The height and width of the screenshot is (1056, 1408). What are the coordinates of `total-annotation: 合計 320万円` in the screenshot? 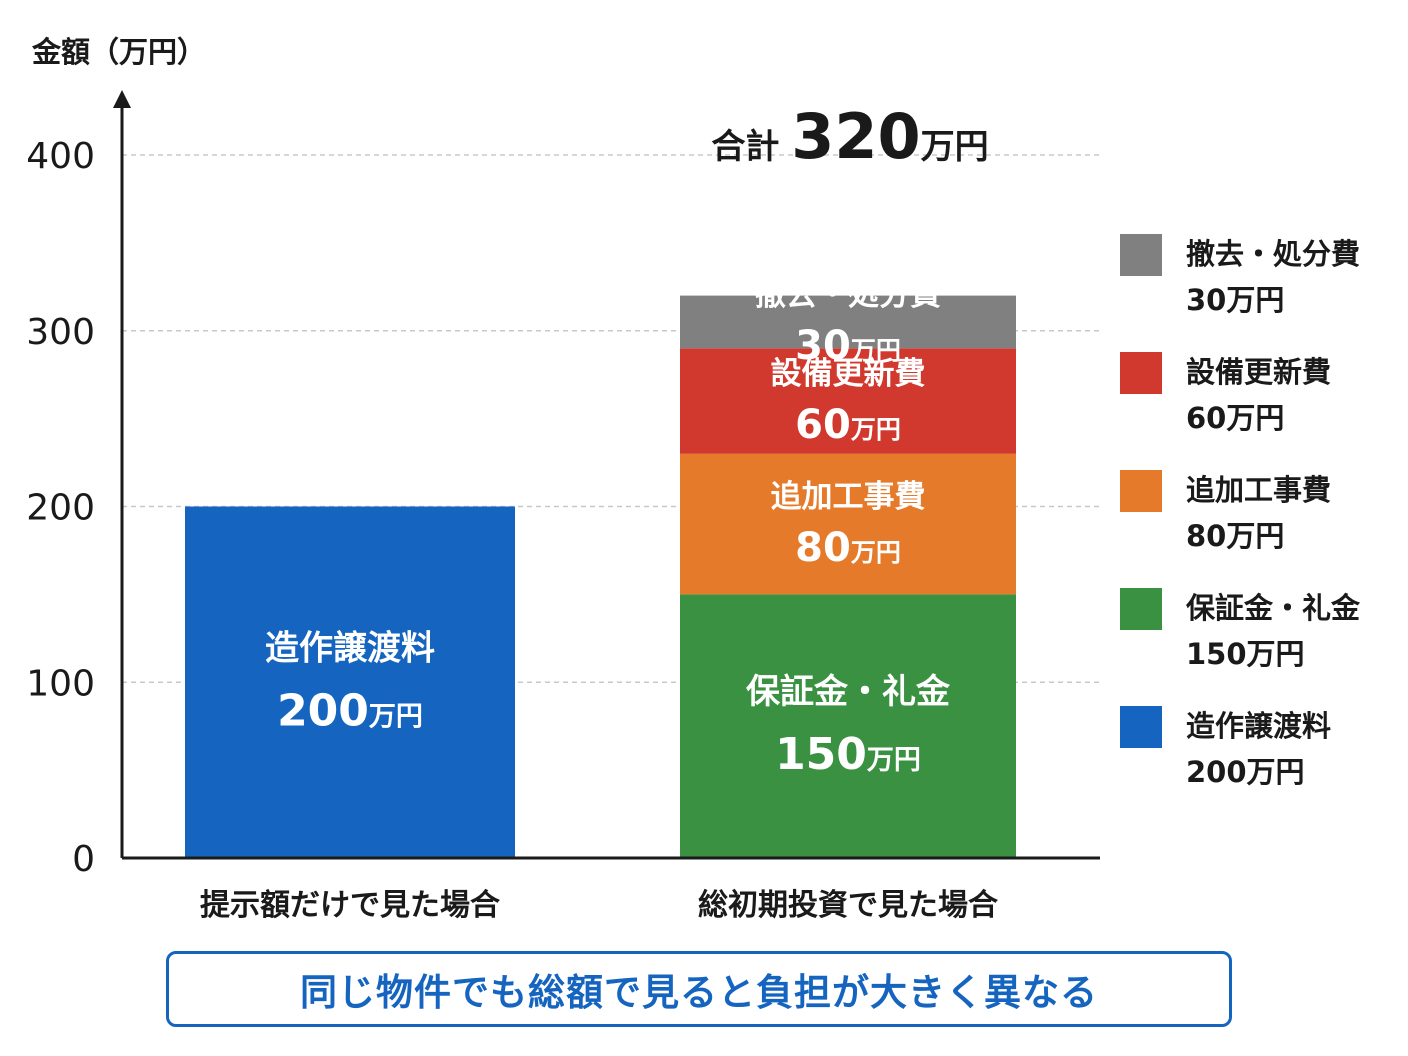 It's located at (849, 136).